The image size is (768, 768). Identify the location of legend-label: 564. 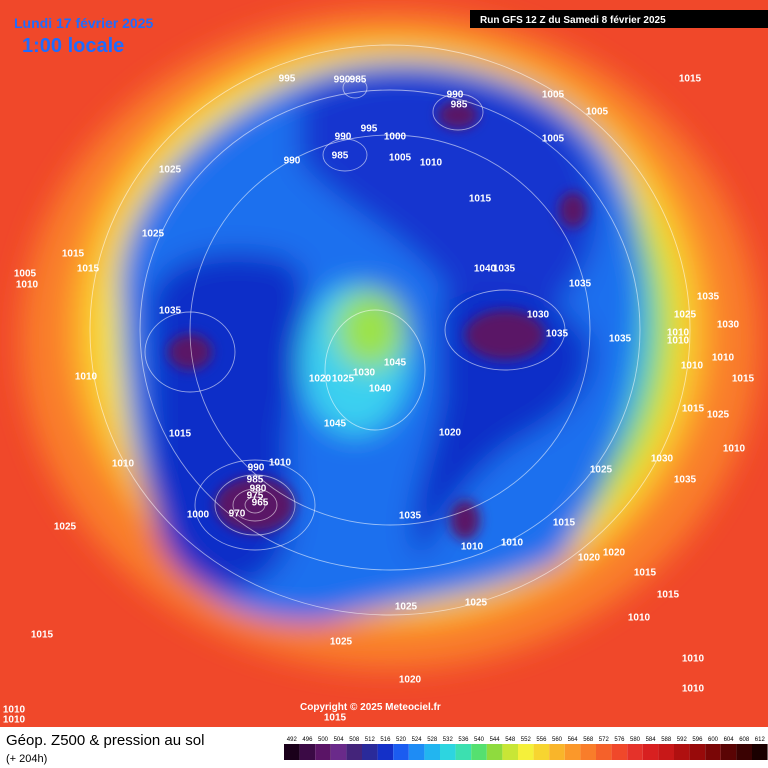
(573, 740).